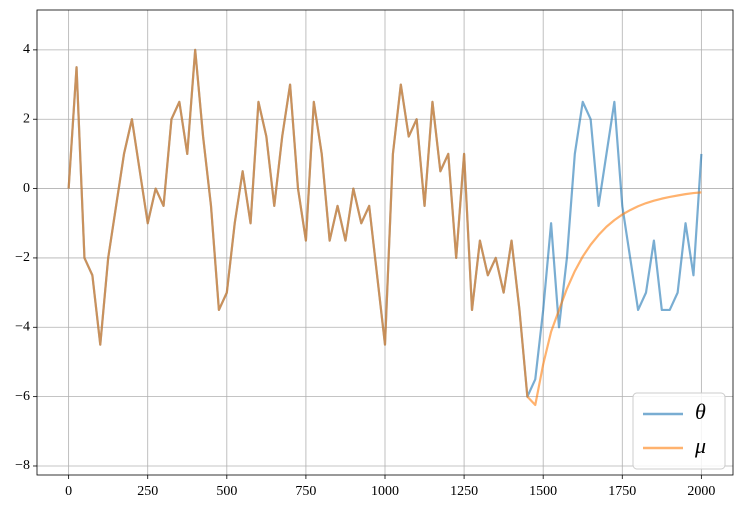 This screenshot has width=743, height=505. Describe the element at coordinates (26, 49) in the screenshot. I see `y-tick-label: 4` at that location.